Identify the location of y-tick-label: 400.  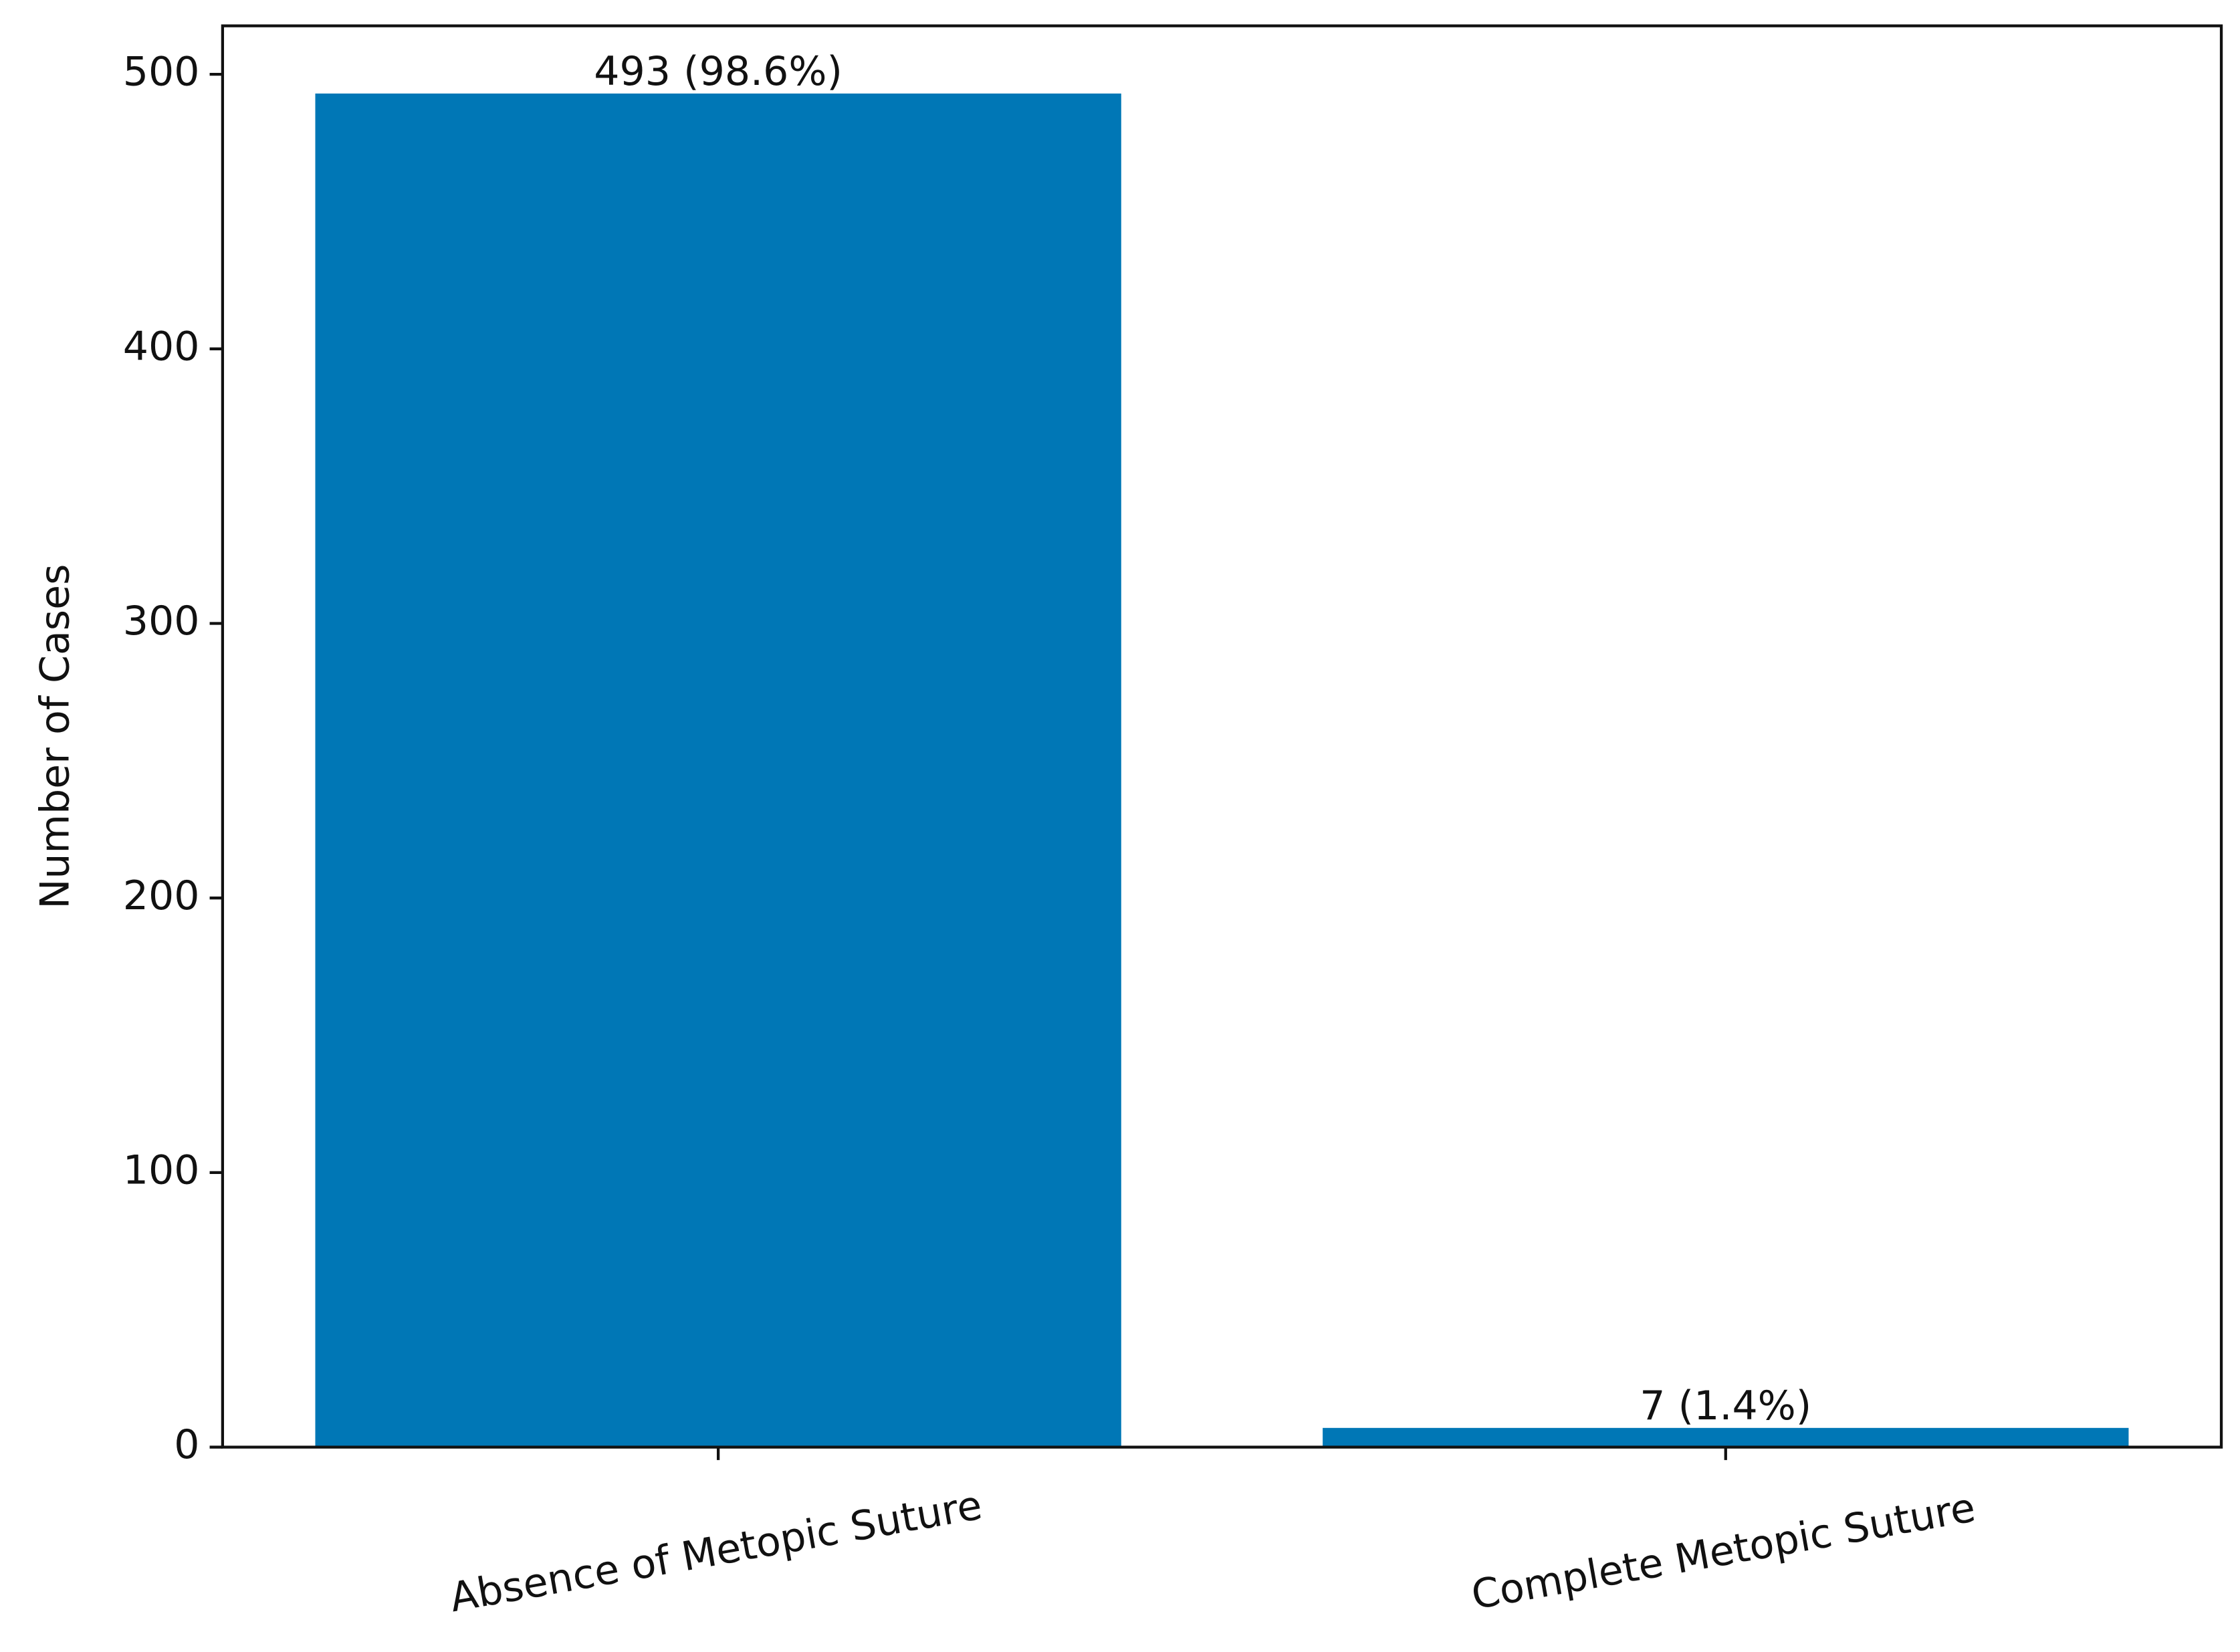
(161, 346).